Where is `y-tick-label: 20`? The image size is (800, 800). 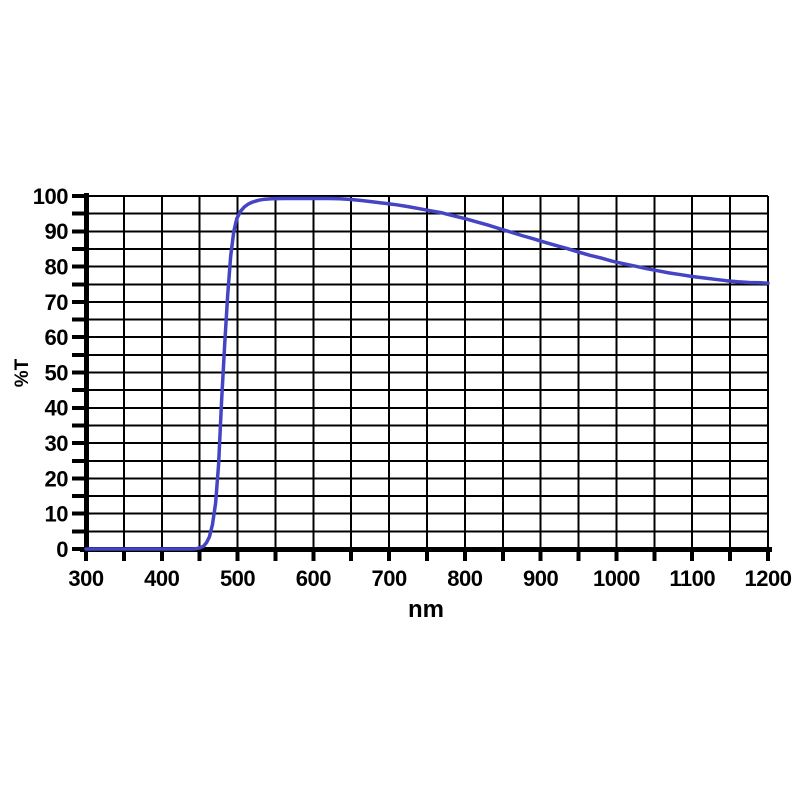 y-tick-label: 20 is located at coordinates (57, 478).